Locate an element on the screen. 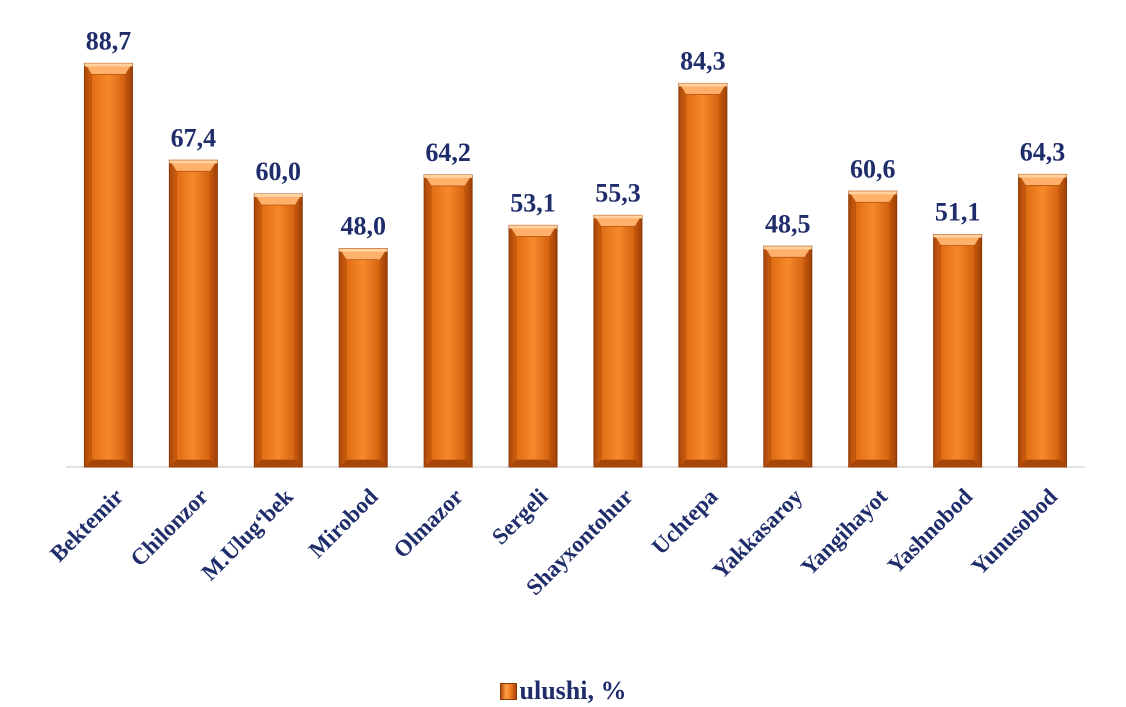  data-label: 53,1 is located at coordinates (533, 202).